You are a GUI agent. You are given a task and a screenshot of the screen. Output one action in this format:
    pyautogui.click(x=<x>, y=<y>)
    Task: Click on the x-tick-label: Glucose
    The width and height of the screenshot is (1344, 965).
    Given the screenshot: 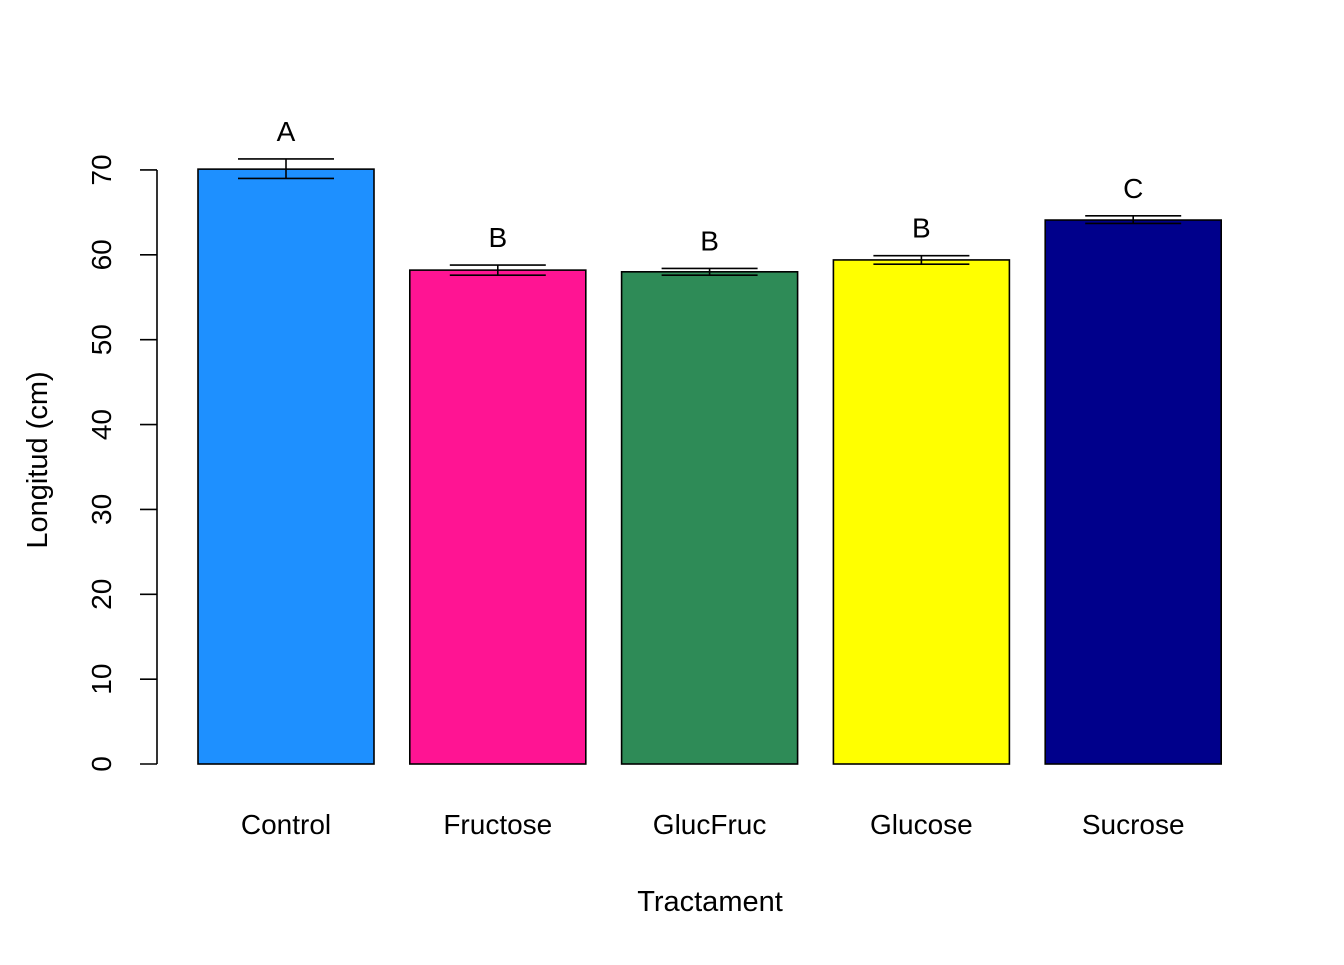 What is the action you would take?
    pyautogui.click(x=921, y=824)
    